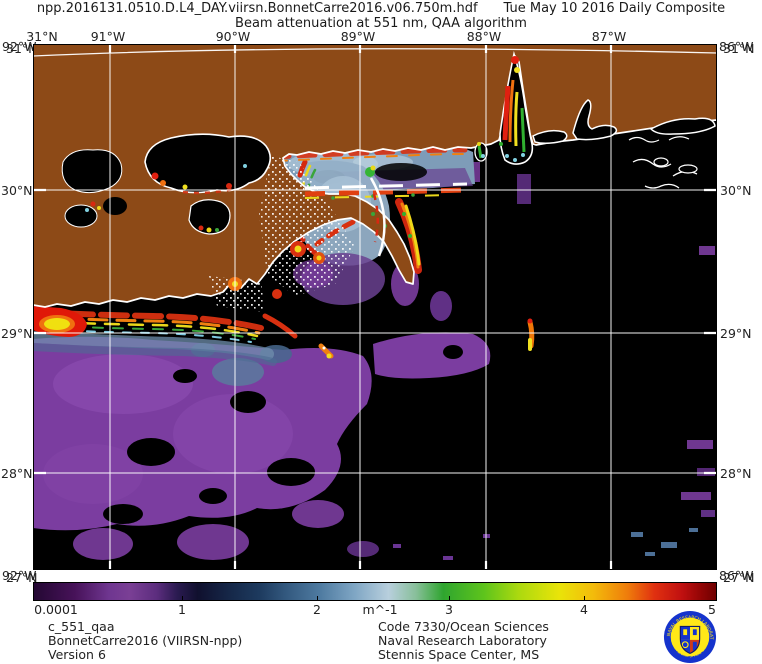 The width and height of the screenshot is (762, 664). I want to click on mobile-bay, so click(504, 107).